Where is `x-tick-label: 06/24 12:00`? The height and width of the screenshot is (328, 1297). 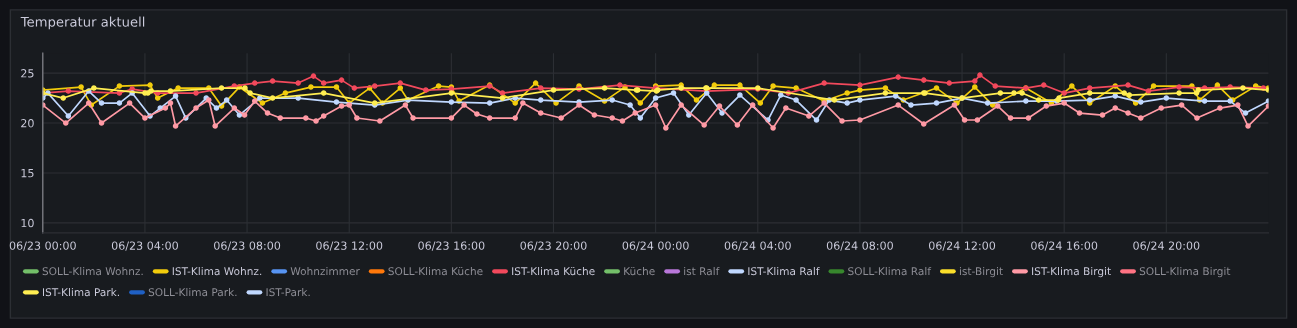 x-tick-label: 06/24 12:00 is located at coordinates (962, 246).